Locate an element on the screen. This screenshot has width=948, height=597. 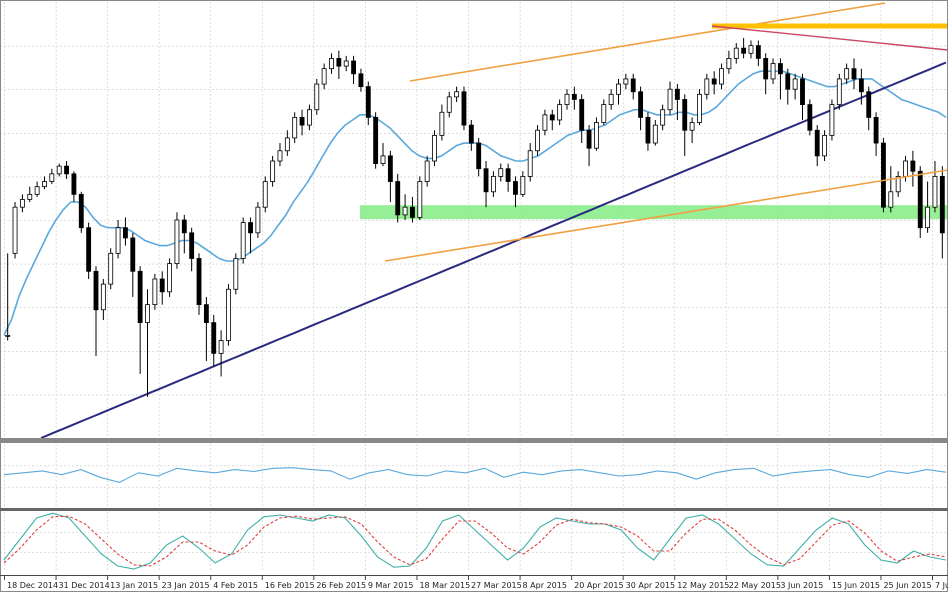
x-tick-label: 16 Feb 2015 is located at coordinates (290, 585).